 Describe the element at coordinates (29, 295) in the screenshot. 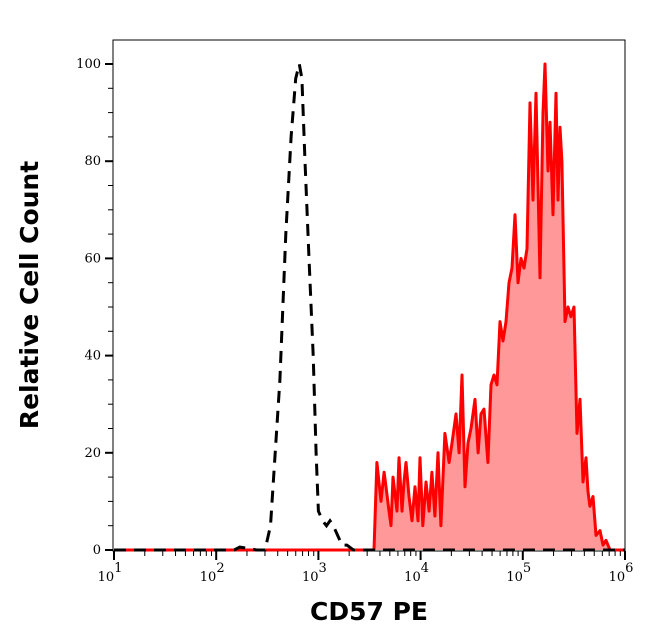

I see `y-axis-title: Relative Cell Count` at that location.